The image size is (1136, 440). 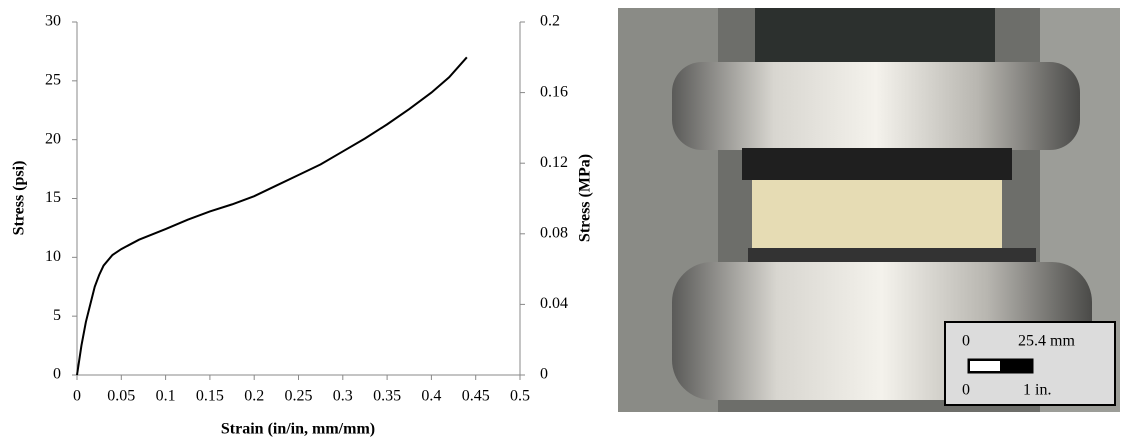 I want to click on scale-bar-white, so click(x=985, y=366).